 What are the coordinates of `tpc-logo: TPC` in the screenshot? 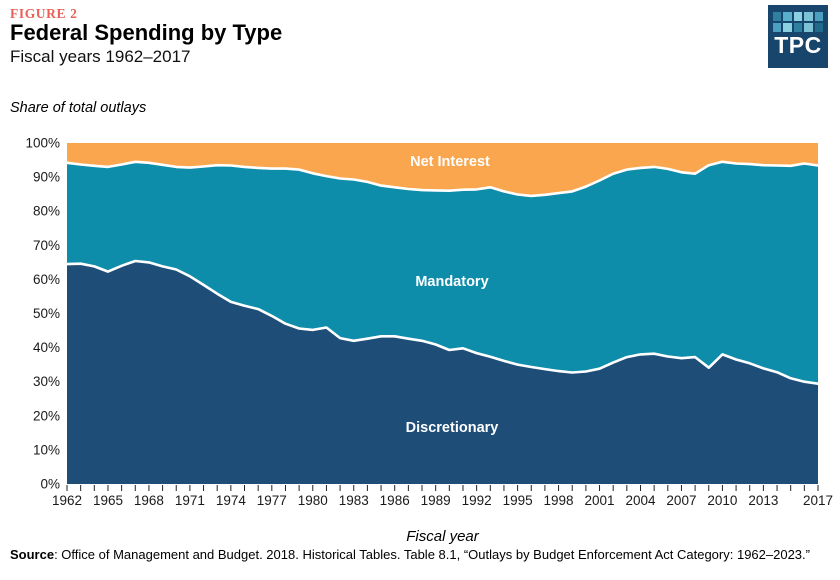 It's located at (798, 36).